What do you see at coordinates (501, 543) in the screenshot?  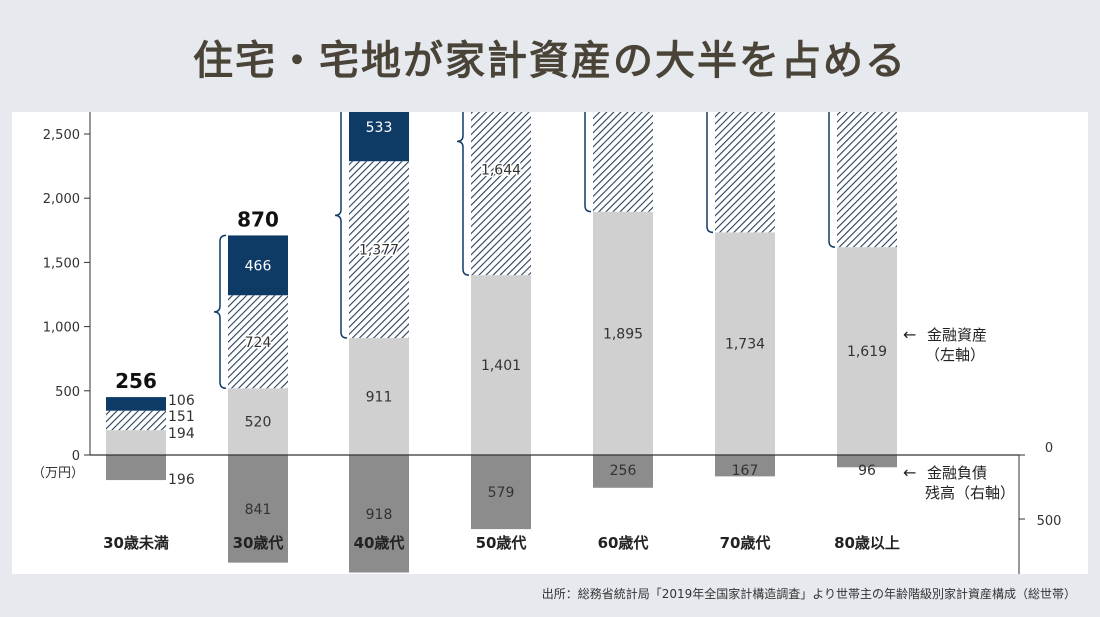 I see `category-label: 50歳代` at bounding box center [501, 543].